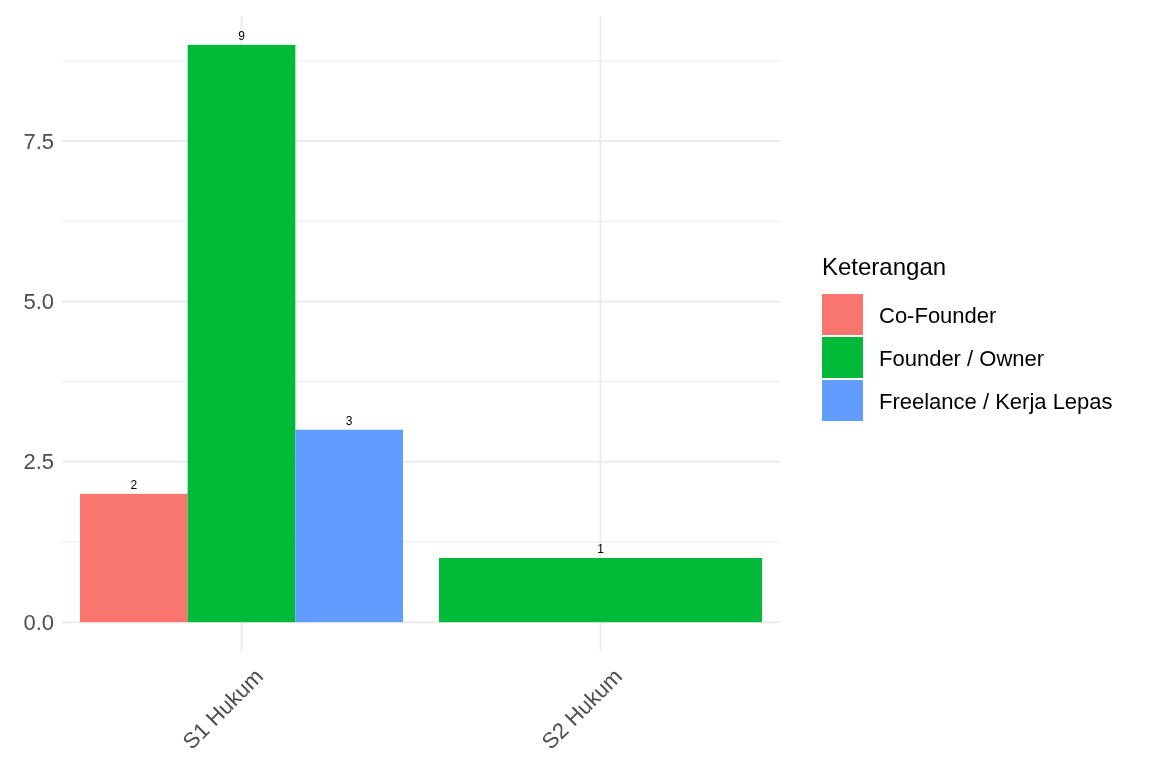 The width and height of the screenshot is (1174, 765). Describe the element at coordinates (884, 266) in the screenshot. I see `legend-title: Keterangan` at that location.